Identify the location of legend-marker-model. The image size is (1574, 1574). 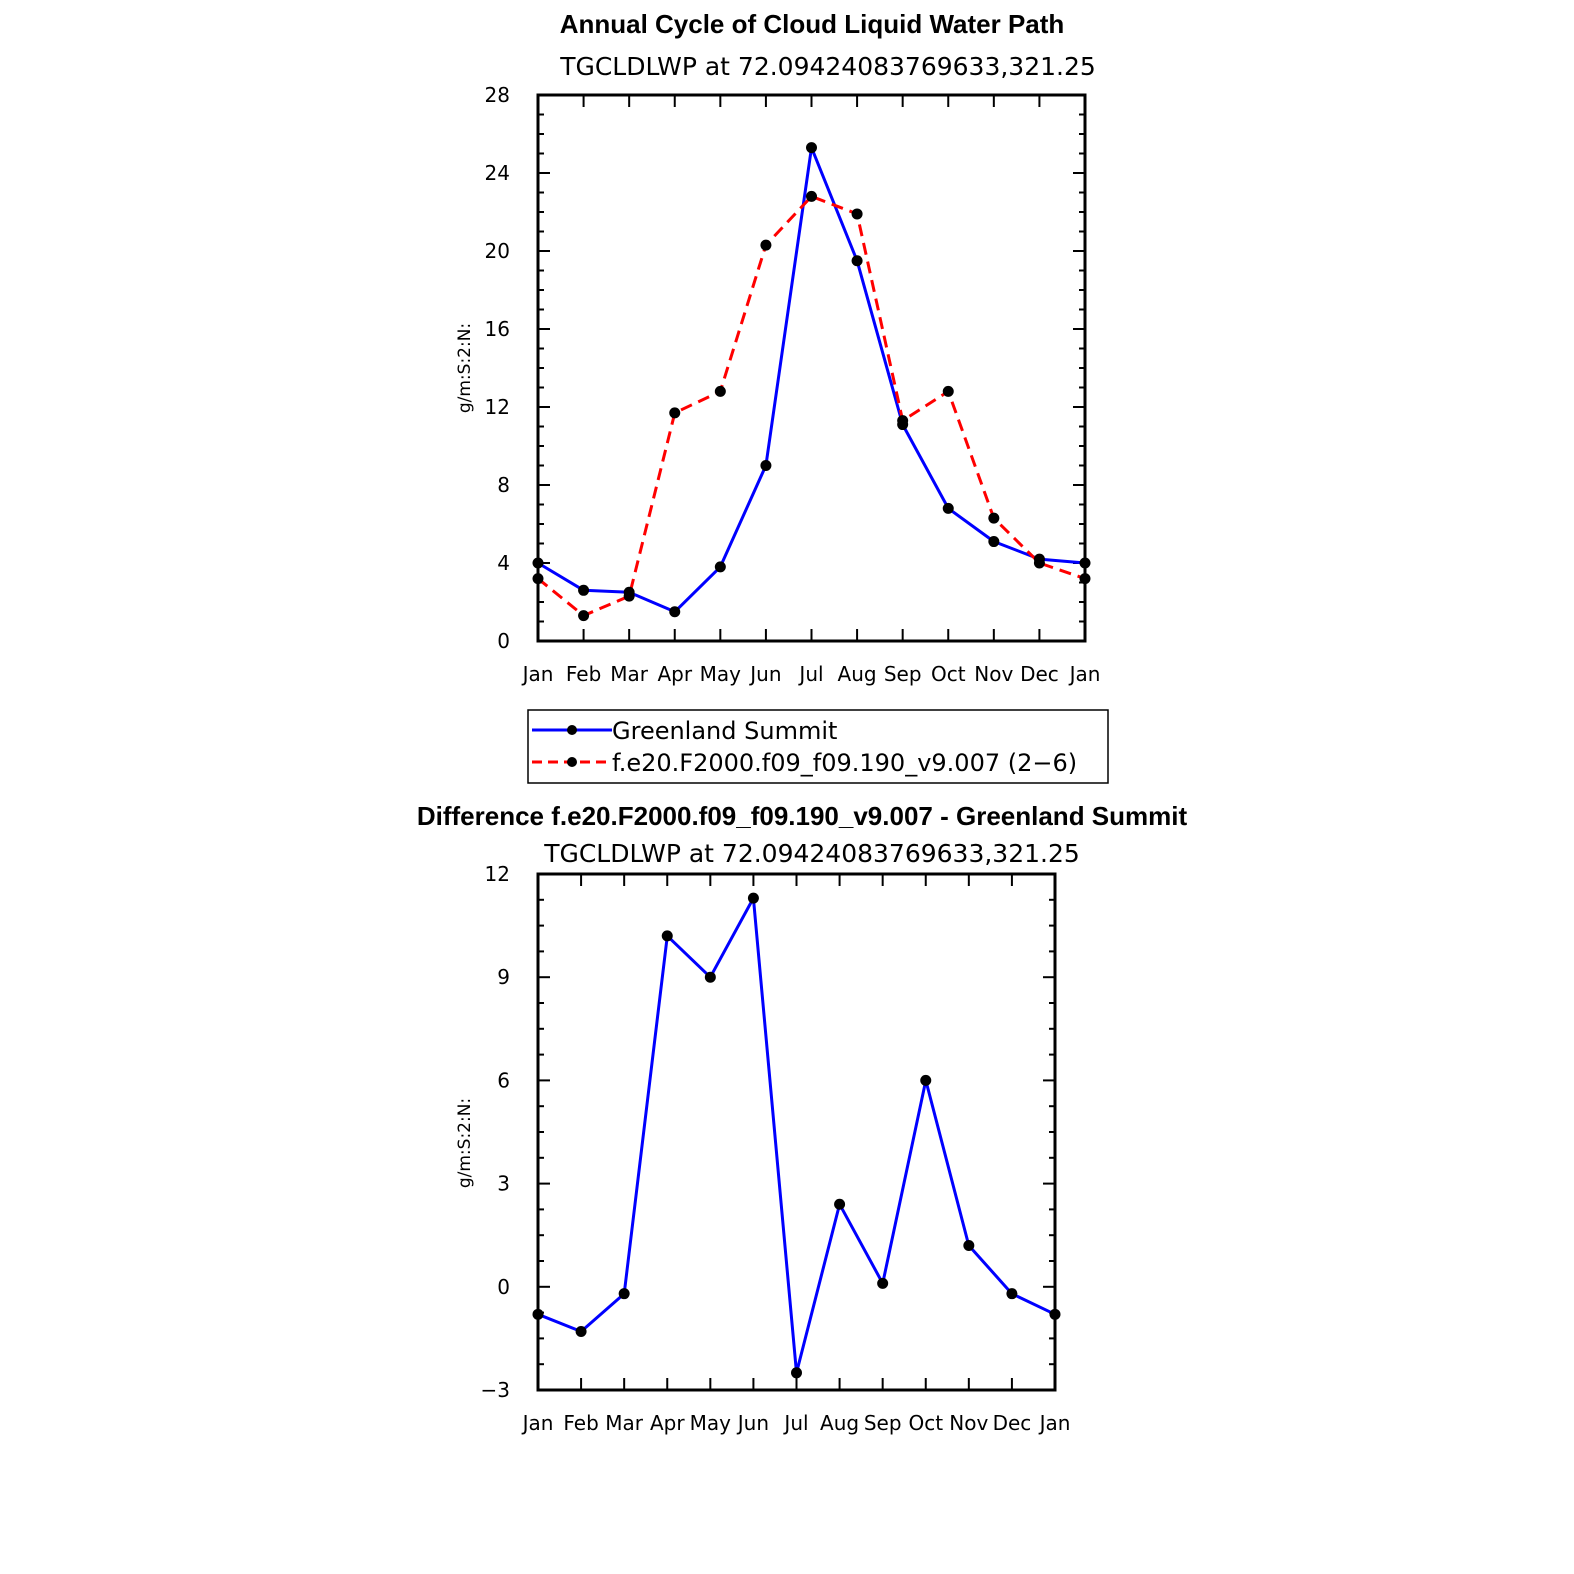
(572, 762).